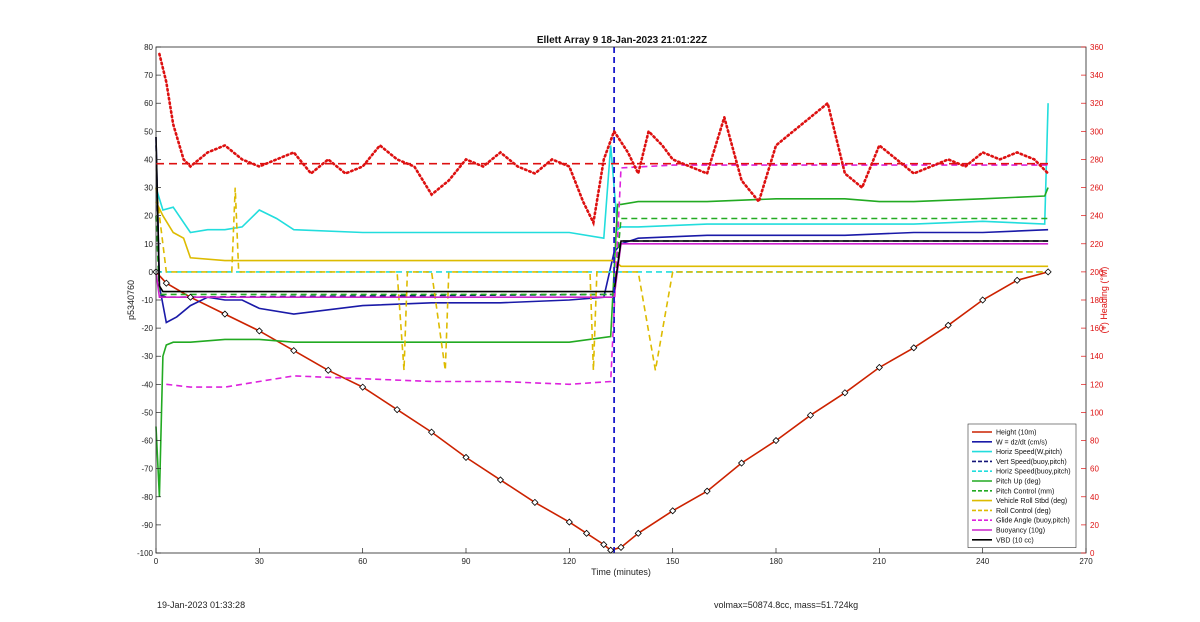  What do you see at coordinates (673, 561) in the screenshot?
I see `x-tick-label: 150` at bounding box center [673, 561].